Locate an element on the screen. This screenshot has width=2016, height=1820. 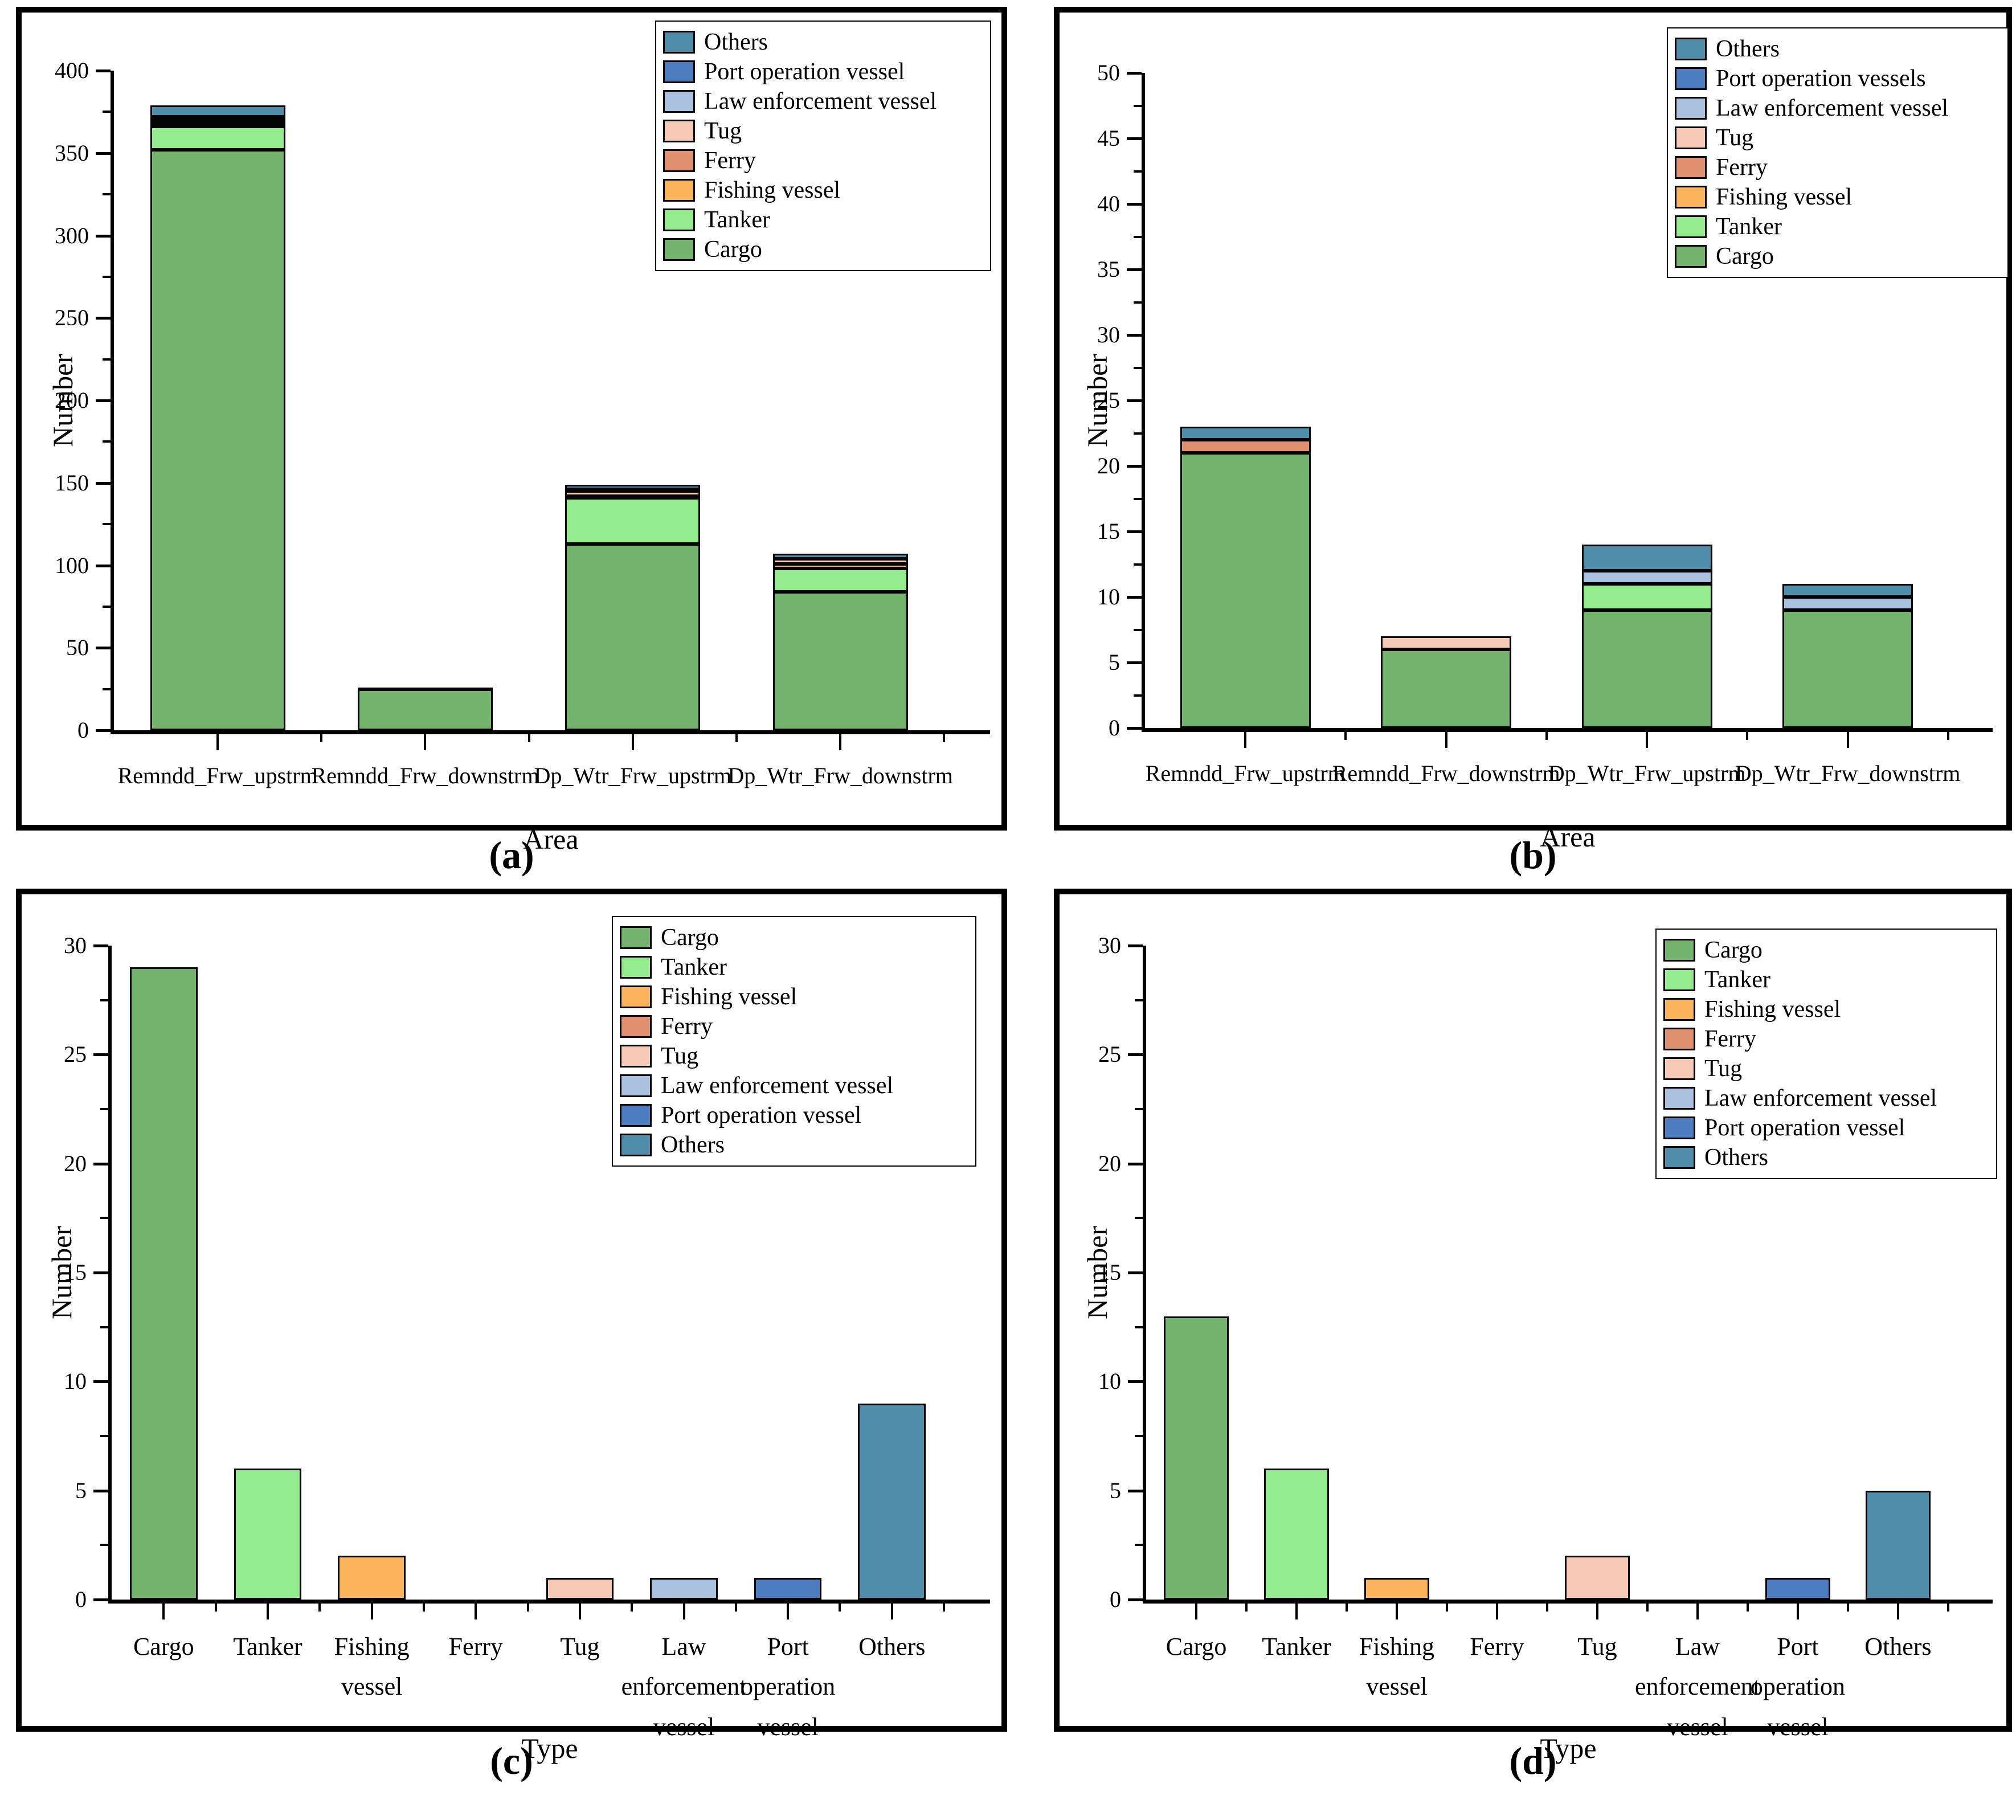
x-tick-label-others: Others is located at coordinates (892, 1647).